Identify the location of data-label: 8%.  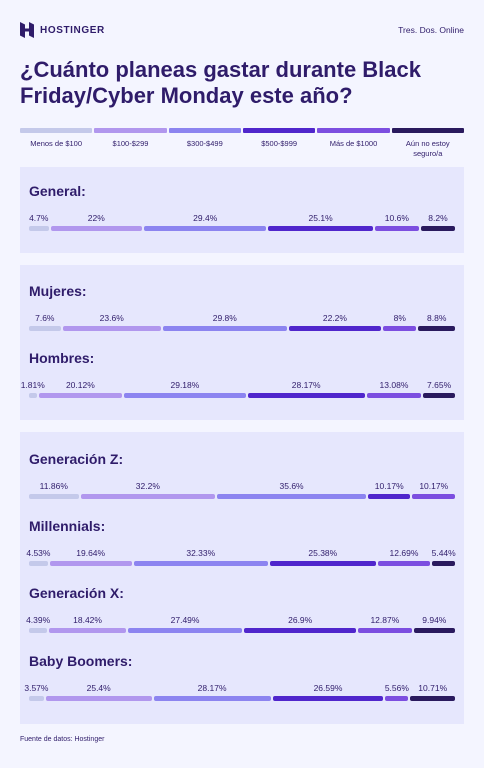
(399, 318).